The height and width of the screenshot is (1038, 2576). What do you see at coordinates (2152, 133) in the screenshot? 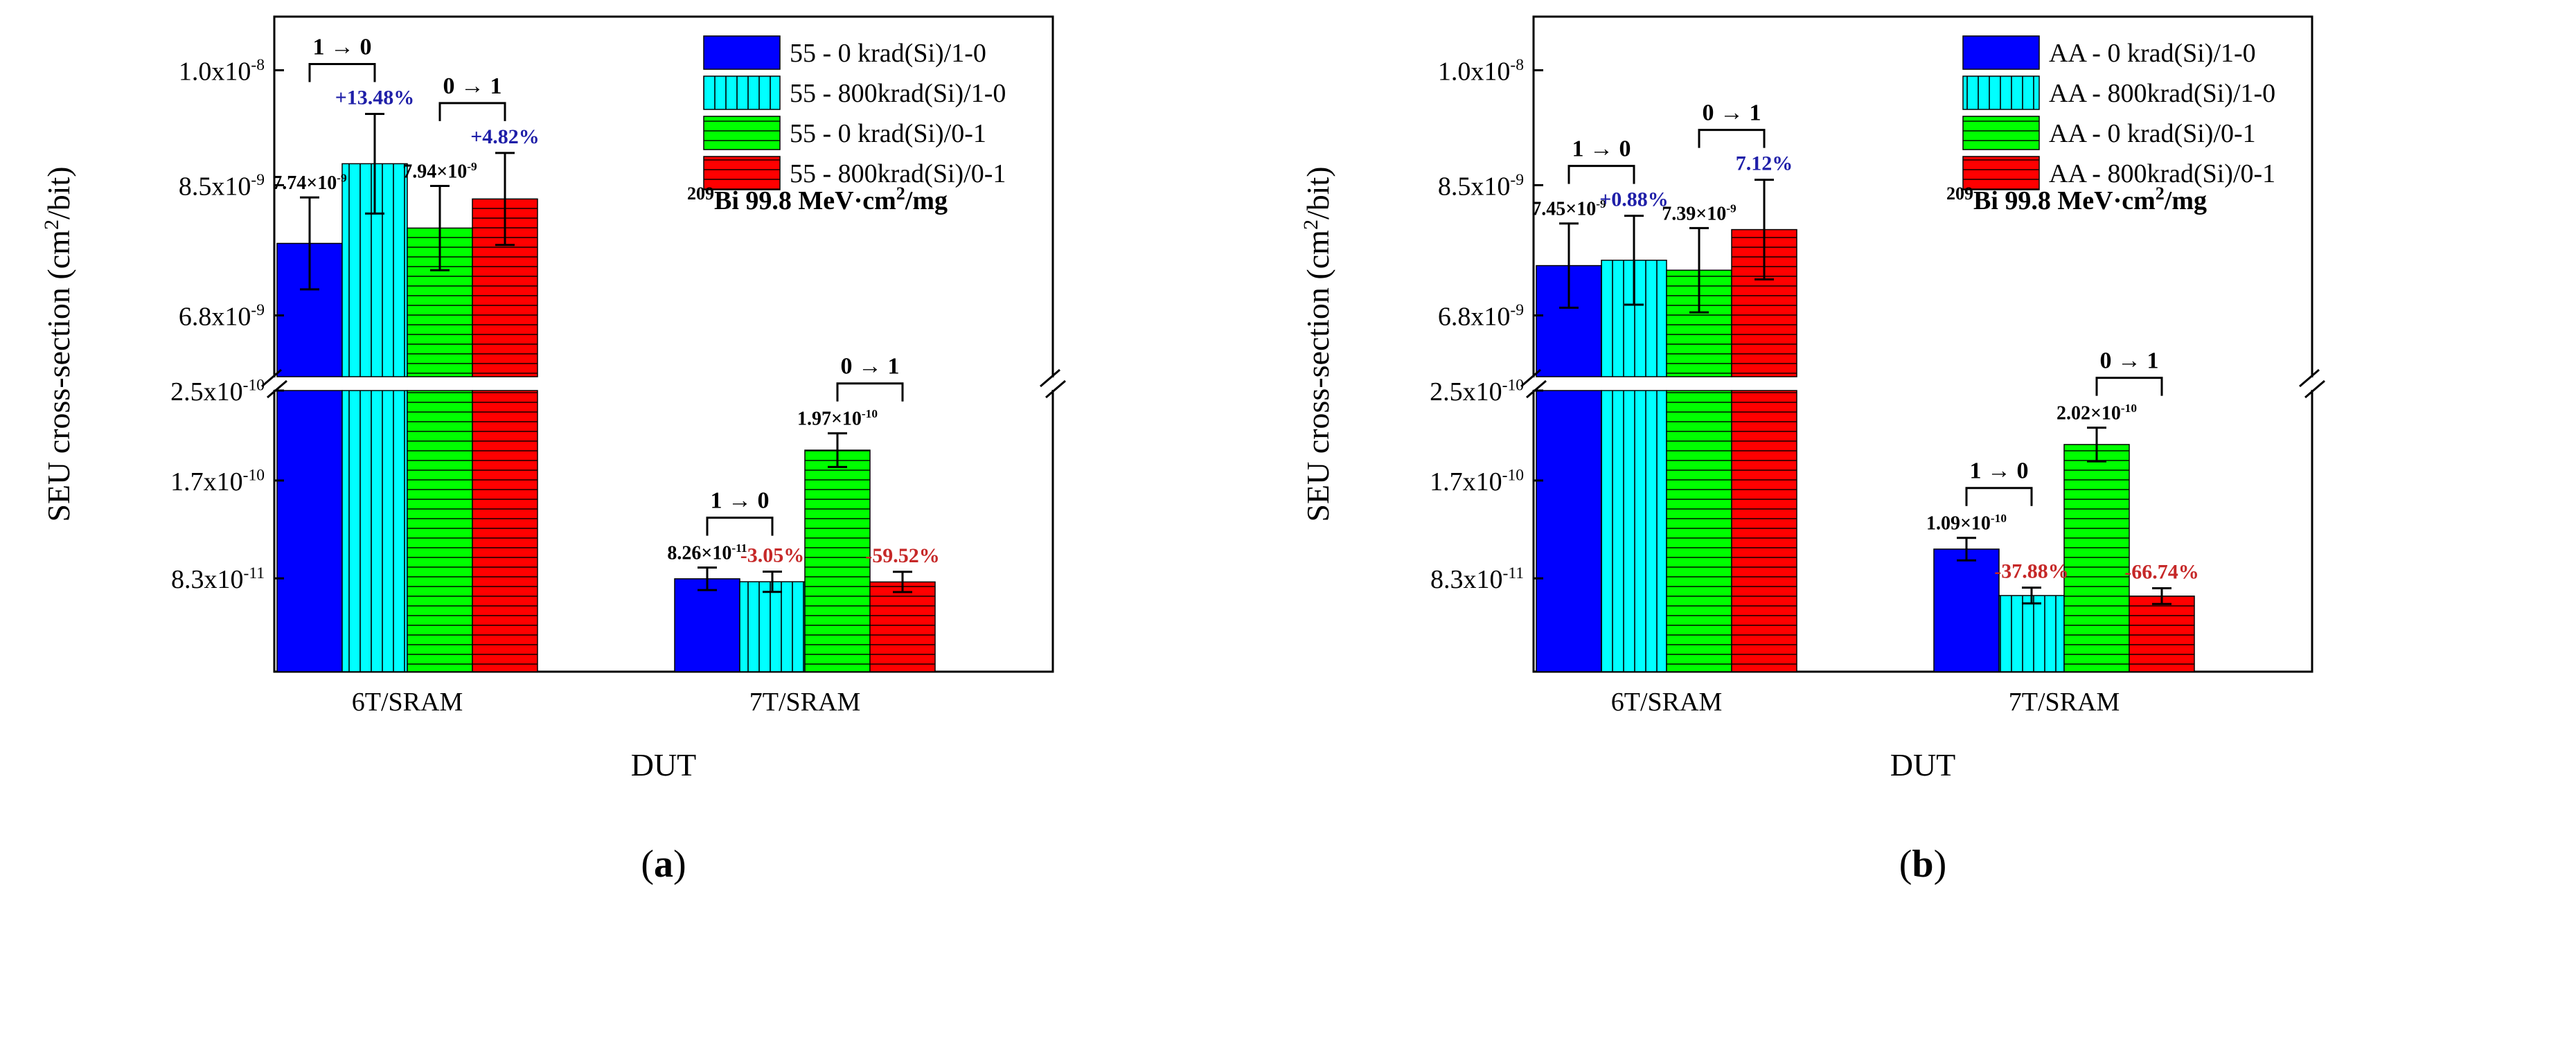
I see `legend-label: AA - 0 krad(Si)/0-1` at bounding box center [2152, 133].